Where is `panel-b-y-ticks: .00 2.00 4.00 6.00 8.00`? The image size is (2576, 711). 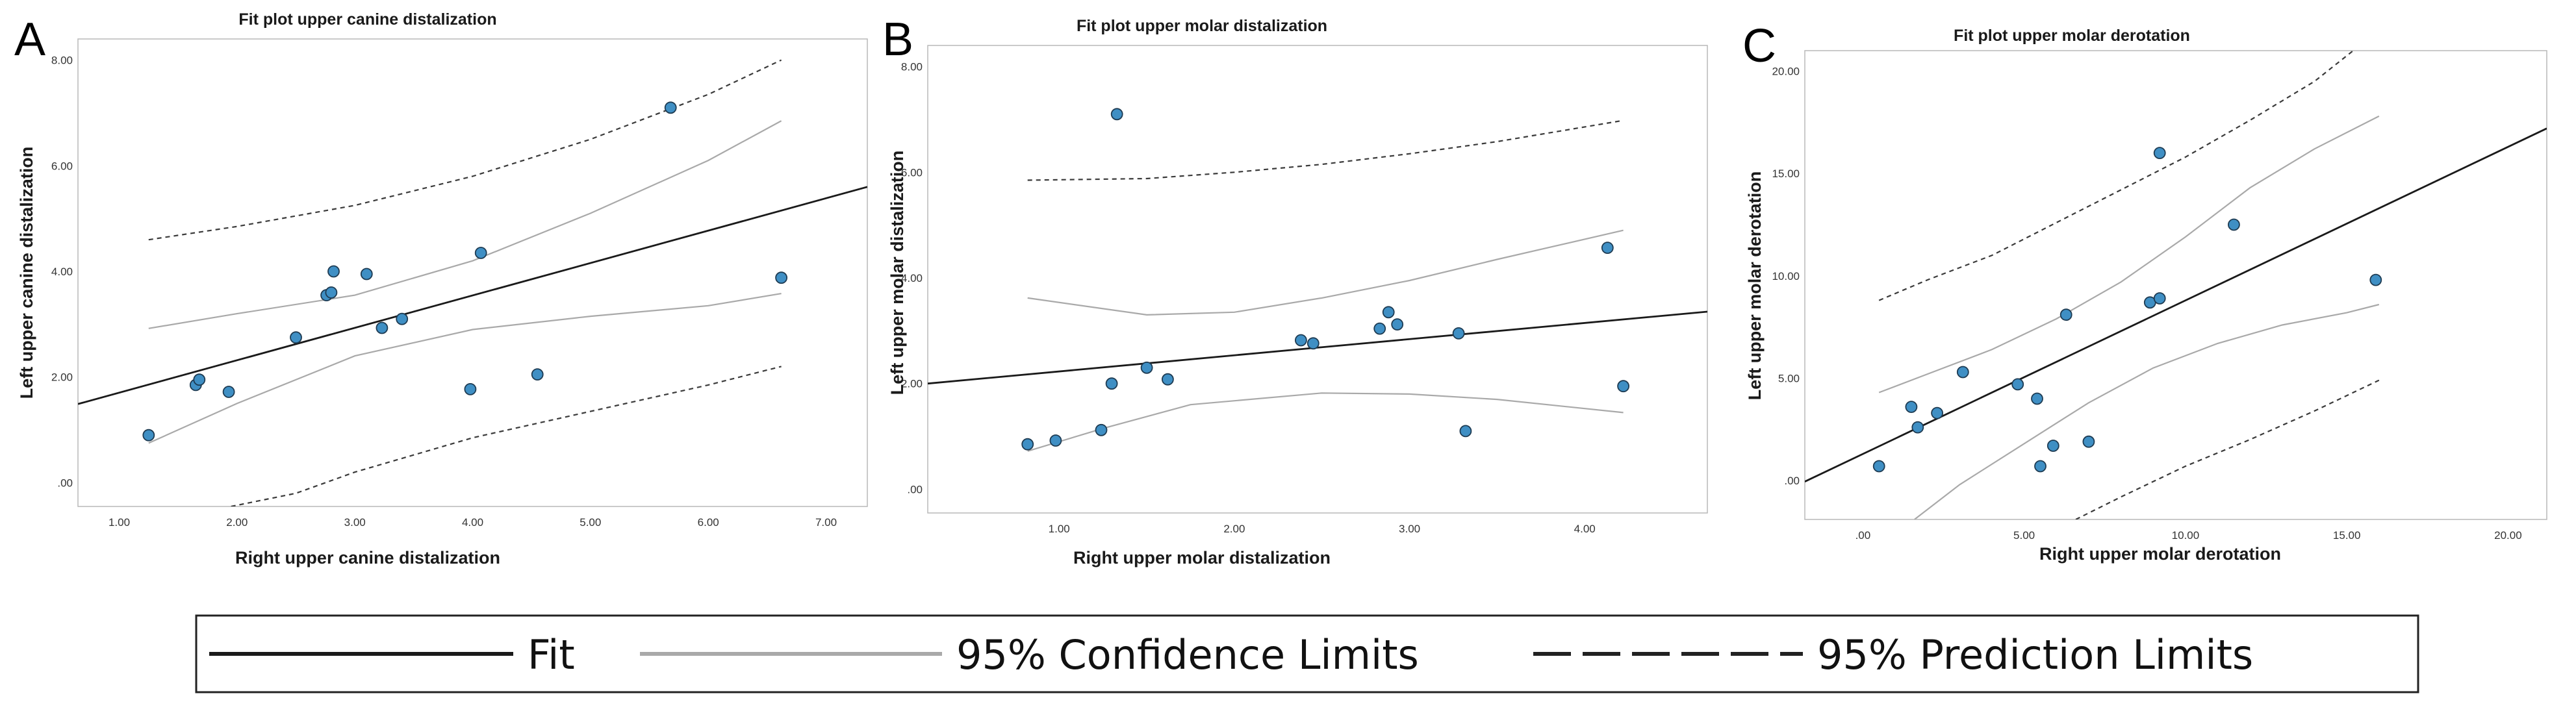
panel-b-y-ticks: .00 2.00 4.00 6.00 8.00 is located at coordinates (912, 278).